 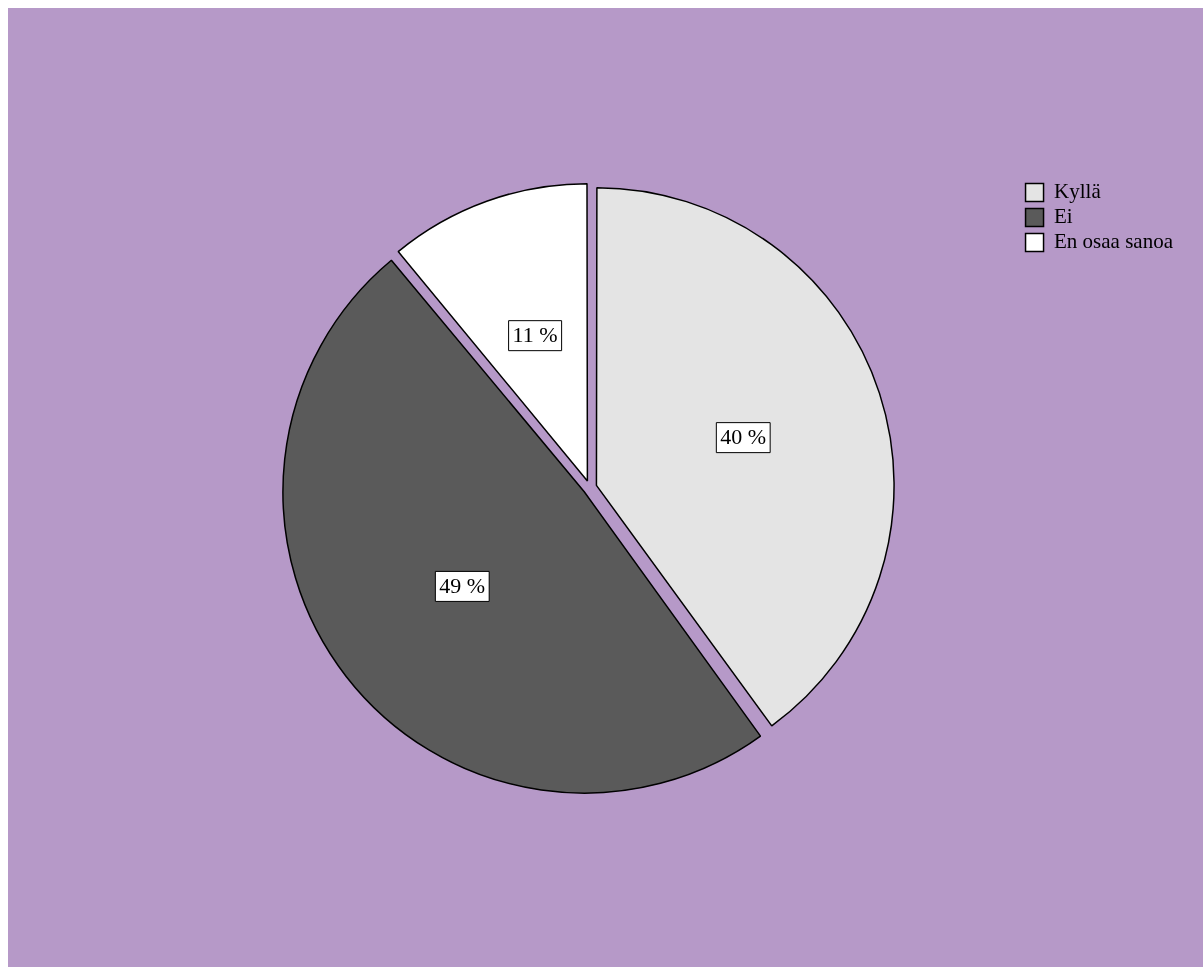 What do you see at coordinates (1063, 216) in the screenshot?
I see `legend-label: Ei` at bounding box center [1063, 216].